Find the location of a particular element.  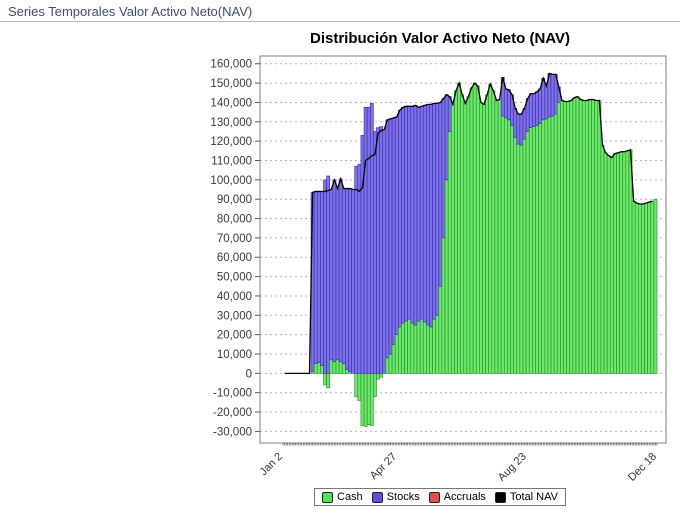

y-tick-label: 70,000 is located at coordinates (234, 239).